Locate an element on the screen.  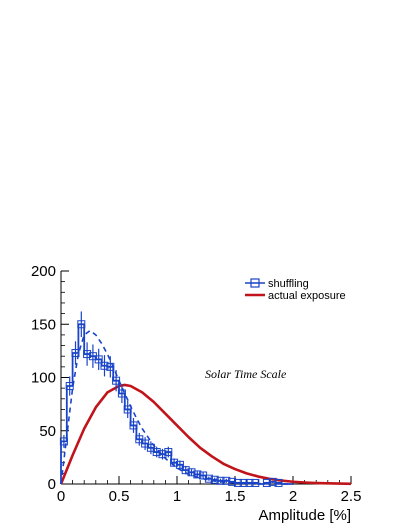
series-line-actual-exposure is located at coordinates (205, 434).